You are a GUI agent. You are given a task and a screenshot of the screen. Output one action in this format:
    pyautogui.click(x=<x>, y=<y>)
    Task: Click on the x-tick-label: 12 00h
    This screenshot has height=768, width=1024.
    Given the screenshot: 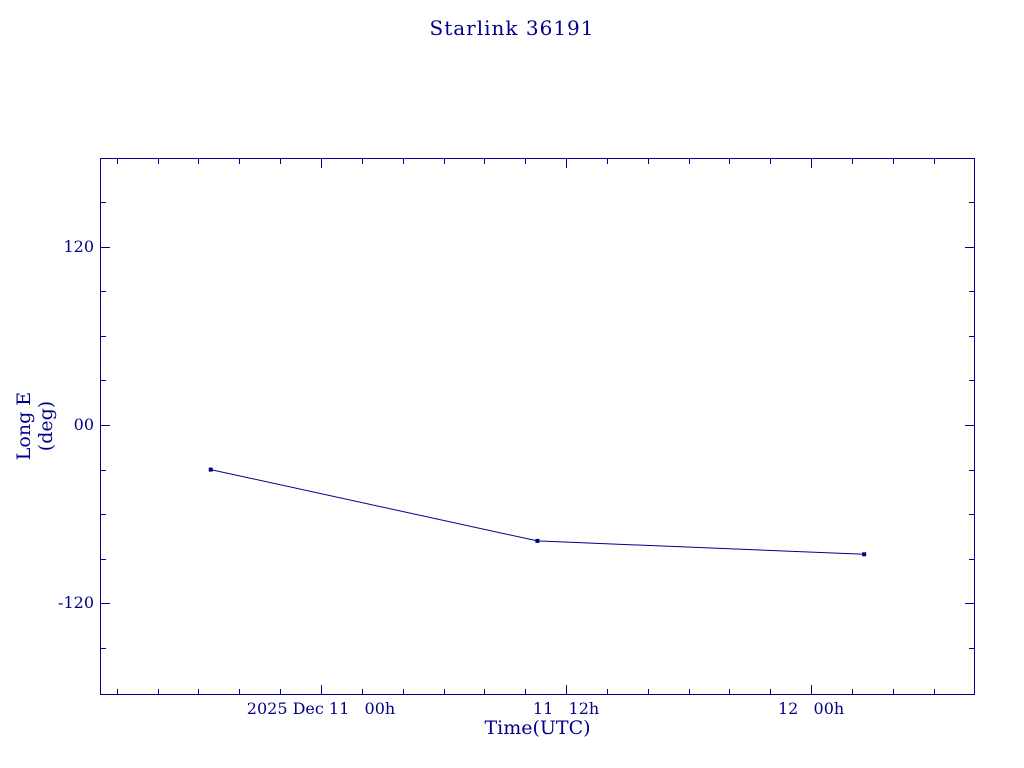 What is the action you would take?
    pyautogui.click(x=811, y=708)
    